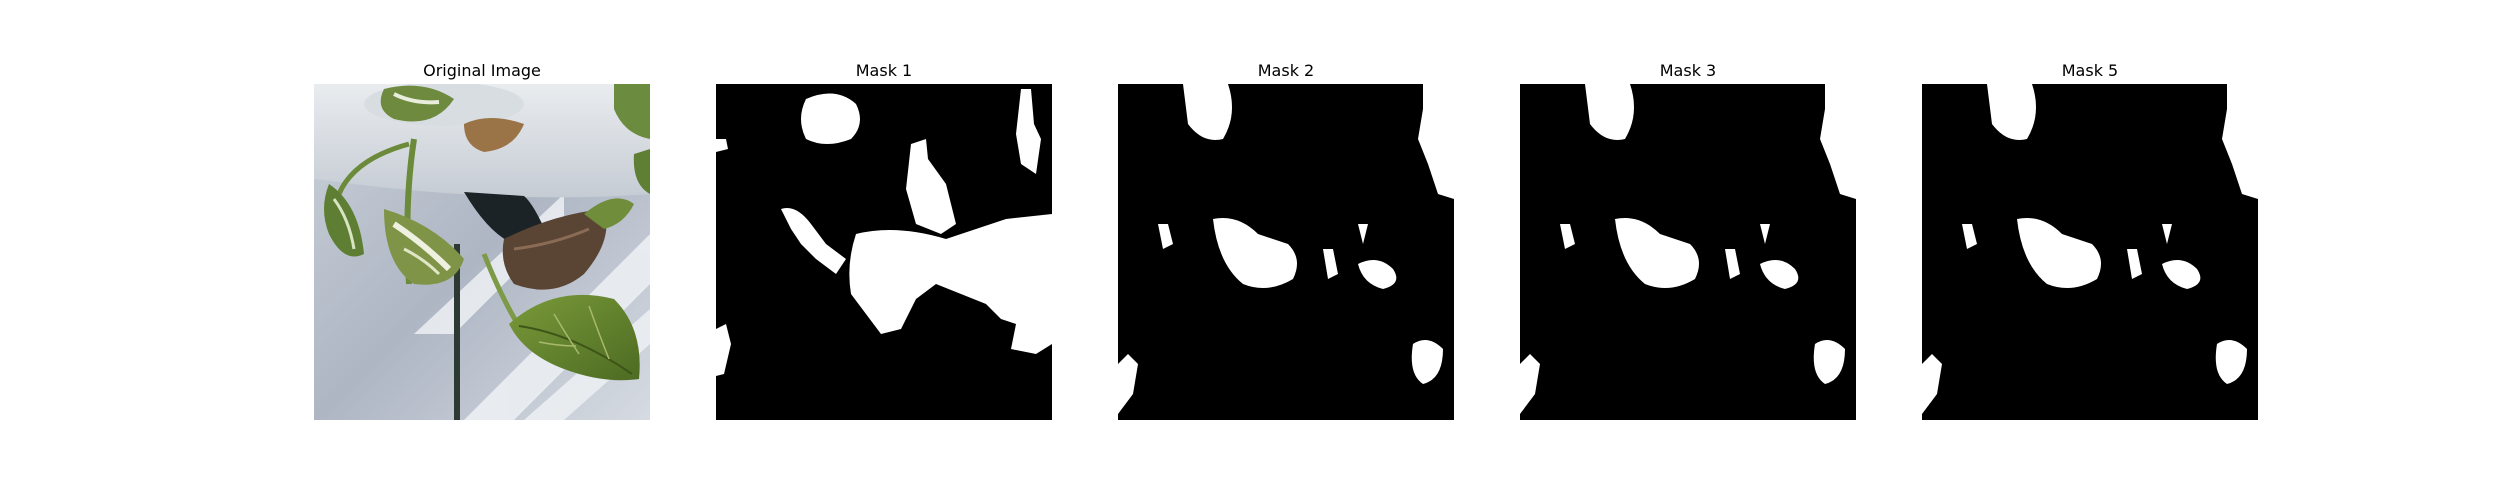 Image resolution: width=2500 pixels, height=500 pixels. I want to click on panel-title-mask-1: Mask 1, so click(884, 70).